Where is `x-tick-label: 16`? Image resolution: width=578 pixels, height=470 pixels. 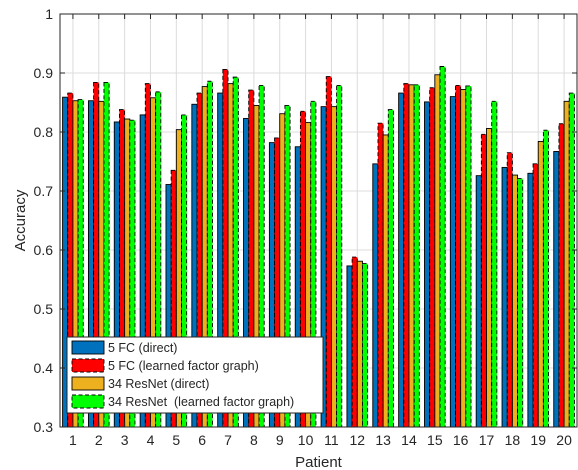 x-tick-label: 16 is located at coordinates (461, 440).